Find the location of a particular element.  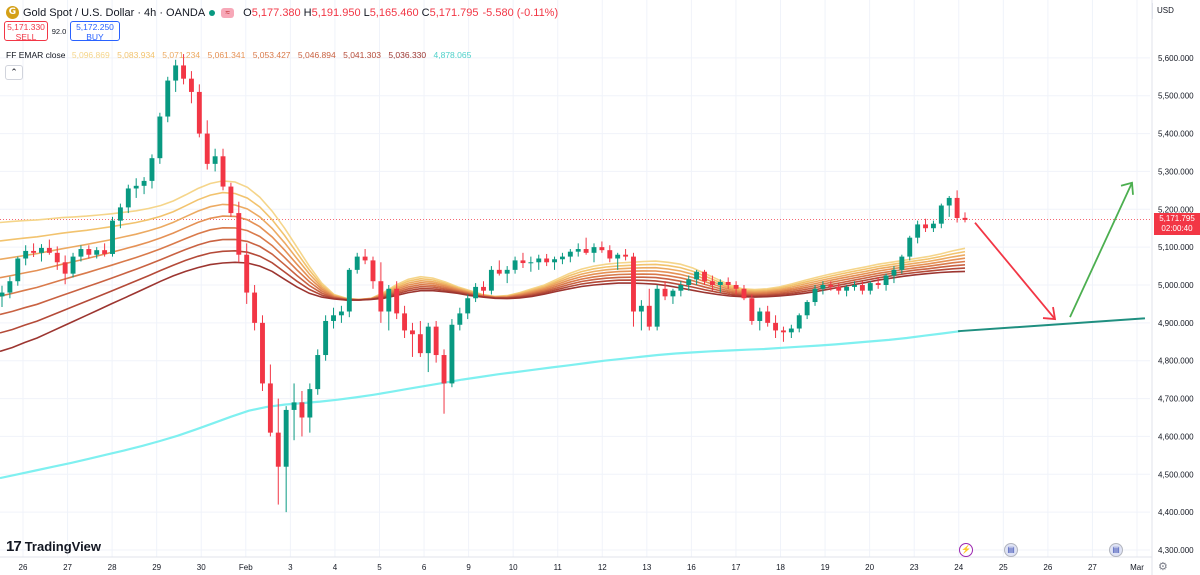

time-tick-label: 4 is located at coordinates (335, 567).